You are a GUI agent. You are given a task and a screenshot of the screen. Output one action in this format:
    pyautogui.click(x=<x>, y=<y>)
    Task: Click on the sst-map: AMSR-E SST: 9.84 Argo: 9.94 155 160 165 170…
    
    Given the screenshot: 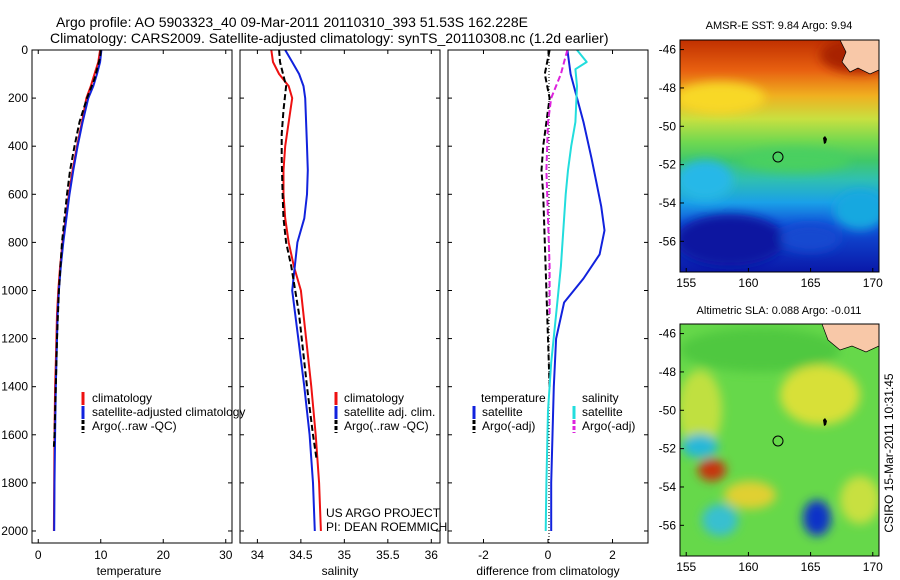 What is the action you would take?
    pyautogui.click(x=771, y=155)
    